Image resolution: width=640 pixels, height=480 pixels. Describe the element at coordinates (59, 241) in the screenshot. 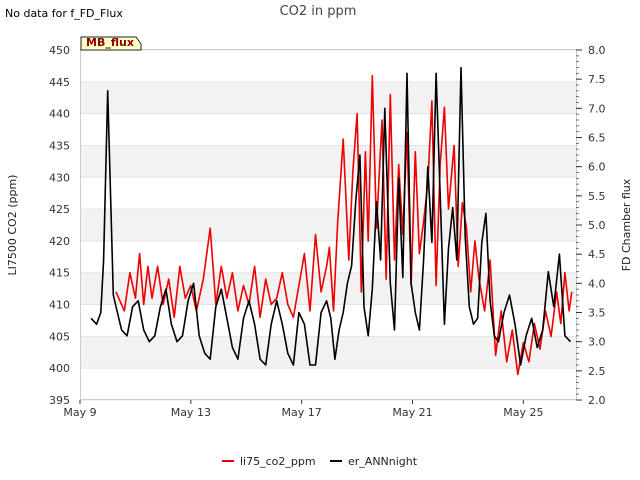

I see `y-tick-label: 420` at that location.